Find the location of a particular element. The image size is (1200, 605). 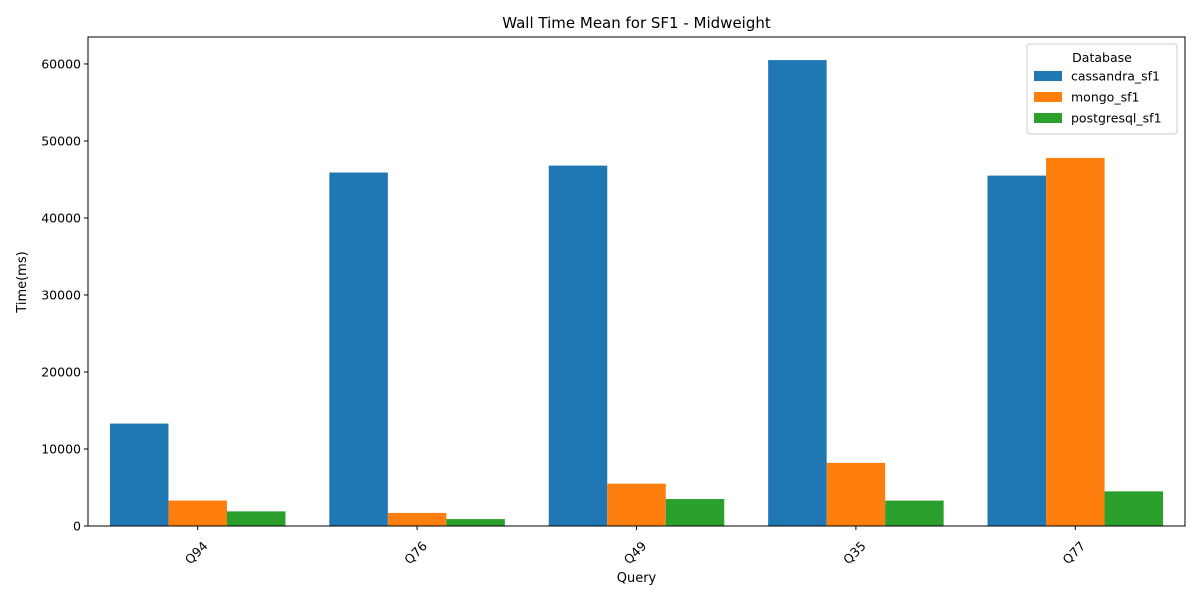

x-tick-label: Q76 is located at coordinates (415, 552).